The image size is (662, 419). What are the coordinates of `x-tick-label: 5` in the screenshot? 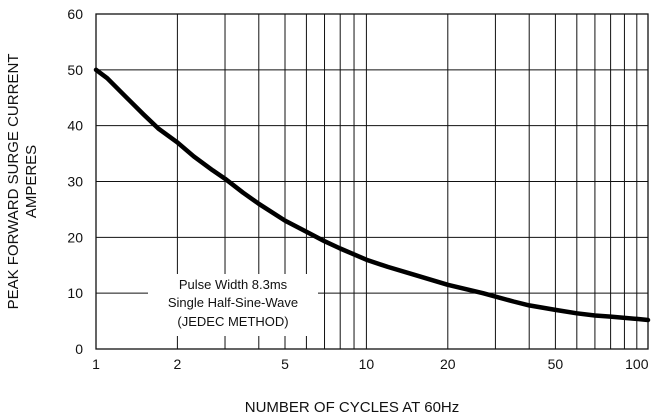 It's located at (285, 364).